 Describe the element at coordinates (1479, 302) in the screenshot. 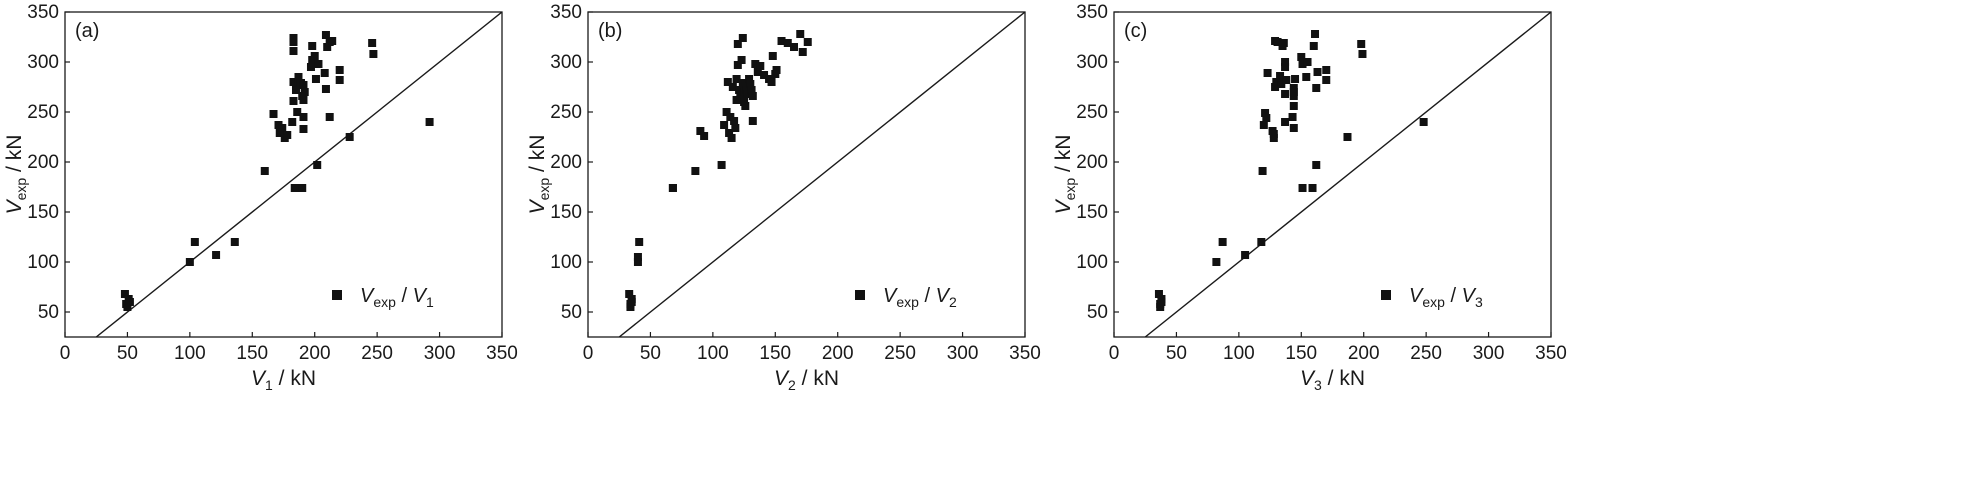

I see `legend-subscript-2: 3` at that location.